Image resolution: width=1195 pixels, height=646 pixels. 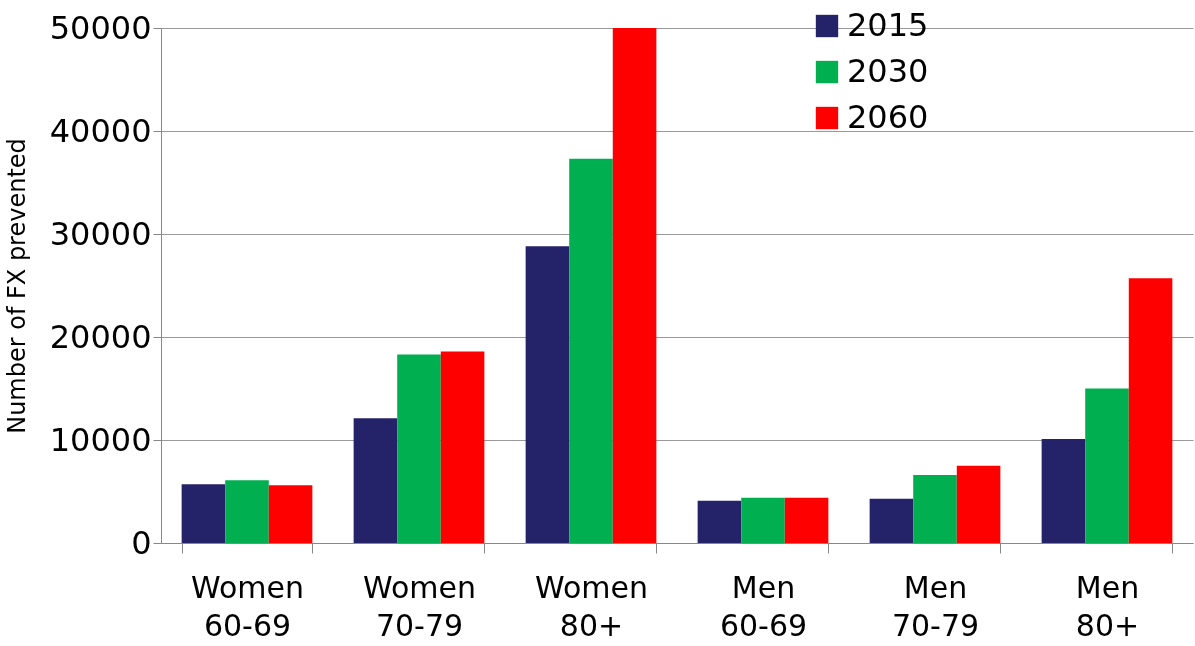 What do you see at coordinates (100, 27) in the screenshot?
I see `y-tick-label: 50000` at bounding box center [100, 27].